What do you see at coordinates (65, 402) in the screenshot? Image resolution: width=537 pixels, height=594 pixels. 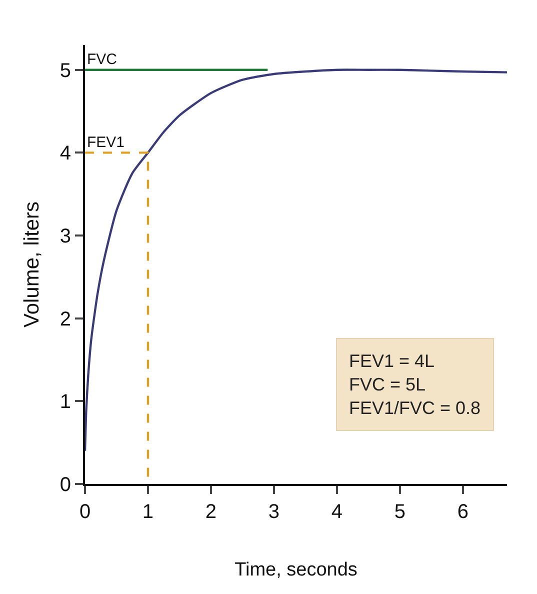 I see `y-tick-label: 1` at bounding box center [65, 402].